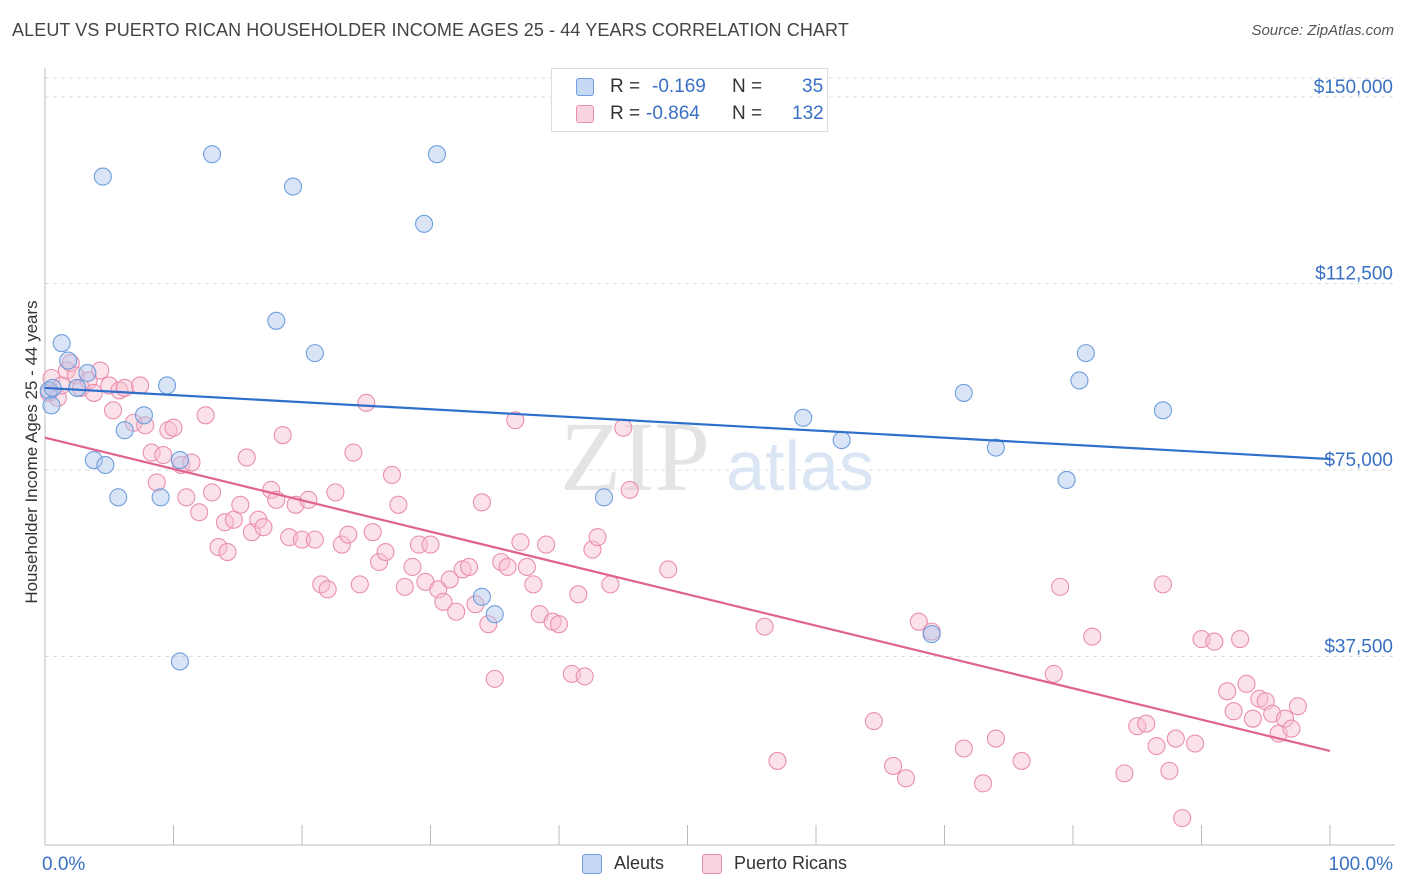 This screenshot has height=892, width=1406. I want to click on aleuts-swatch, so click(592, 864).